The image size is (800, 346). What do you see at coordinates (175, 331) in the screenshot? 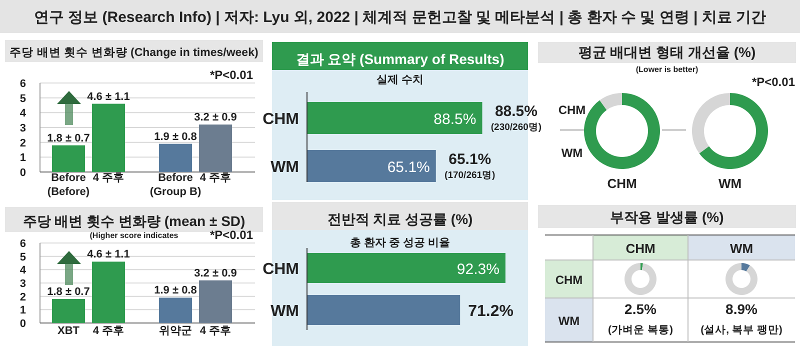
I see `x-tick-label: 위약군` at bounding box center [175, 331].